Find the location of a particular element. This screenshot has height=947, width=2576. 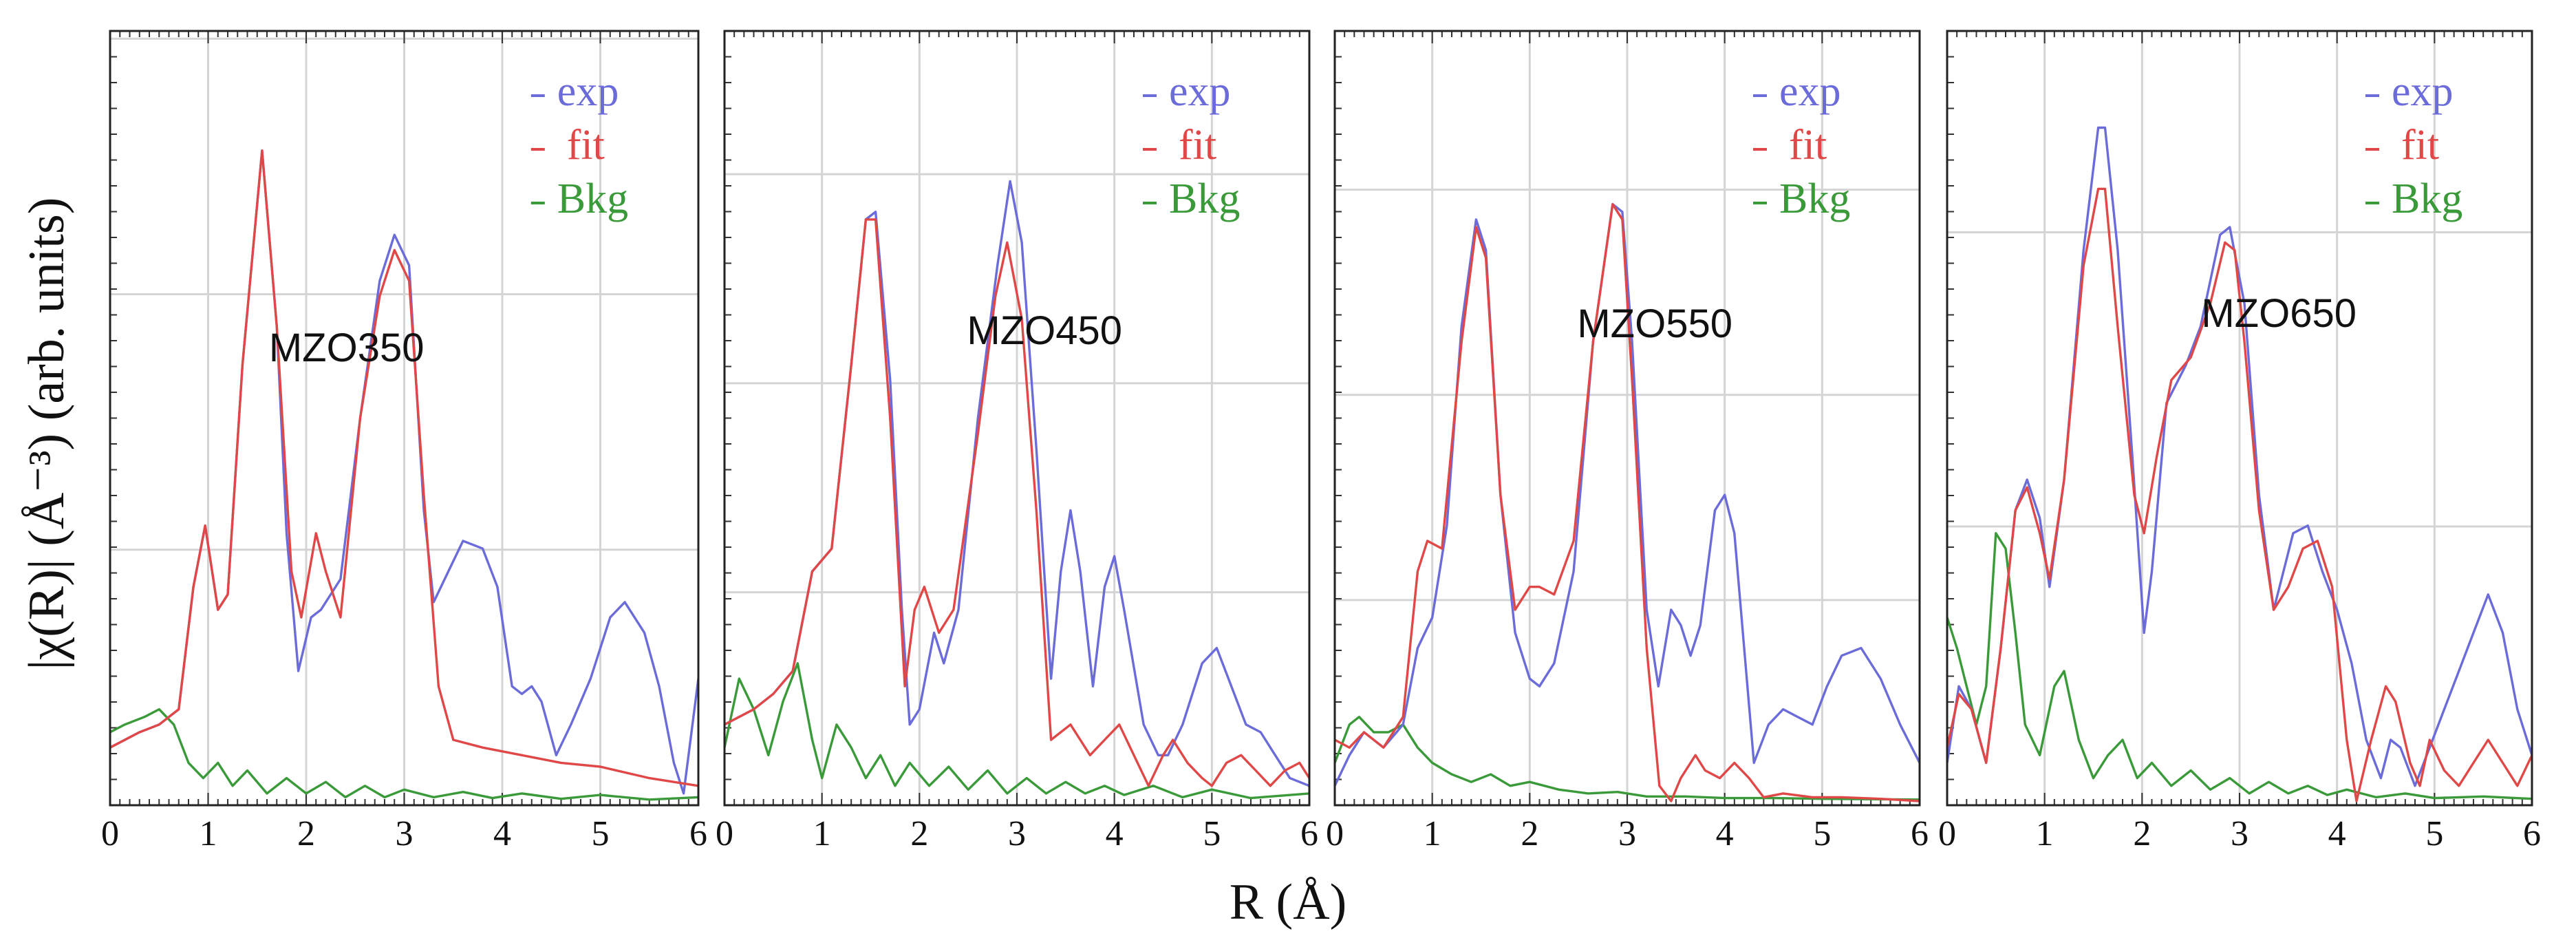

x-axis-label: R (Å) is located at coordinates (1289, 902).